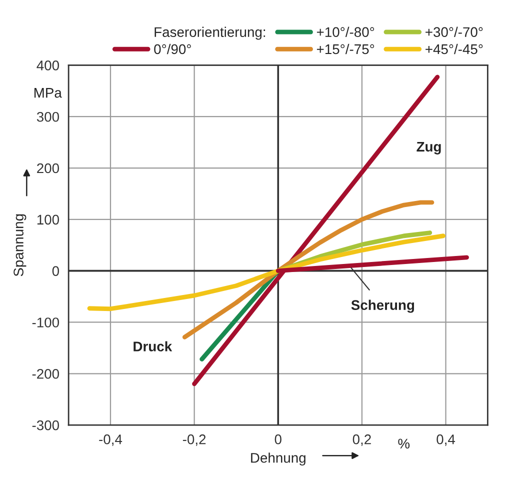 This screenshot has height=483, width=508. I want to click on legend-label: +10°/-80°, so click(345, 32).